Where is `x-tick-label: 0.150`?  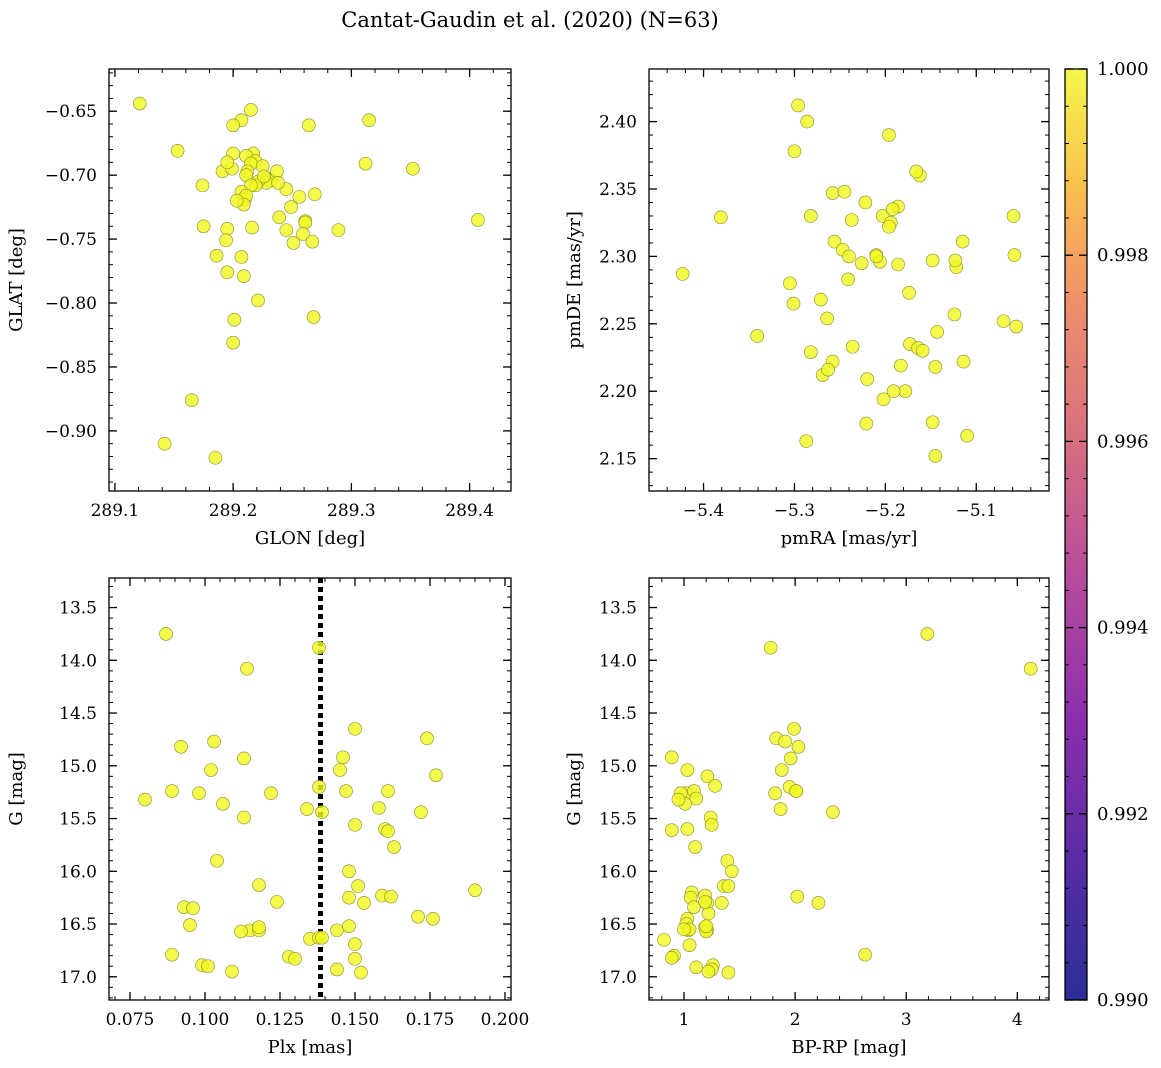
x-tick-label: 0.150 is located at coordinates (355, 1020).